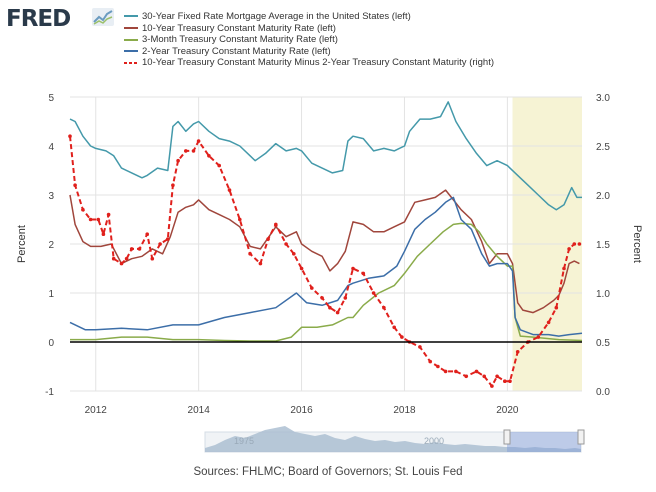 This screenshot has height=492, width=656. What do you see at coordinates (103, 17) in the screenshot?
I see `line-chart-icon` at bounding box center [103, 17].